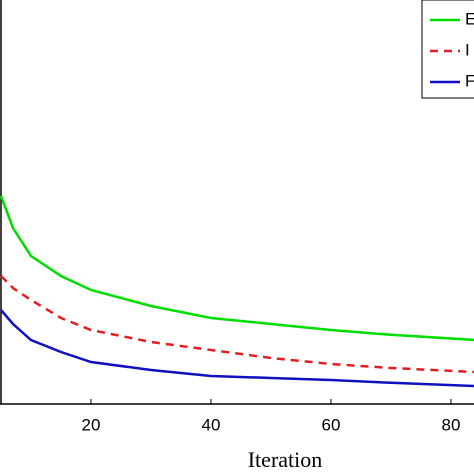 This screenshot has height=474, width=474. I want to click on x-axis-title: Iteration, so click(285, 459).